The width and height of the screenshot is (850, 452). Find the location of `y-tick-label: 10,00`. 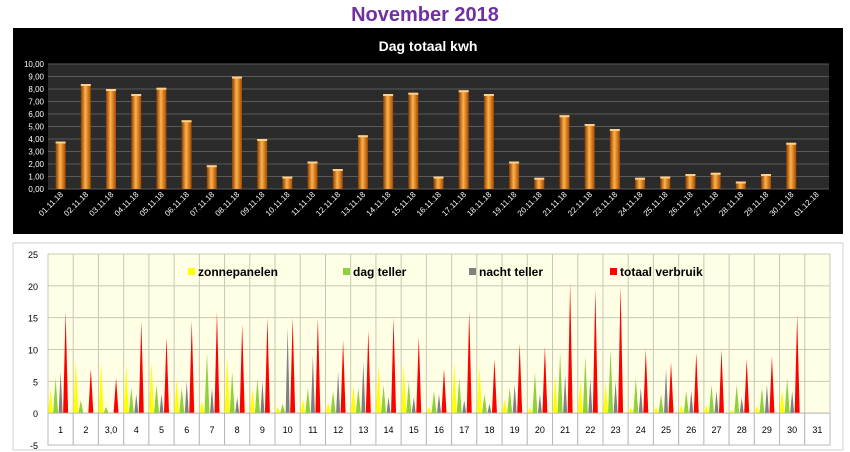

y-tick-label: 10,00 is located at coordinates (34, 64).